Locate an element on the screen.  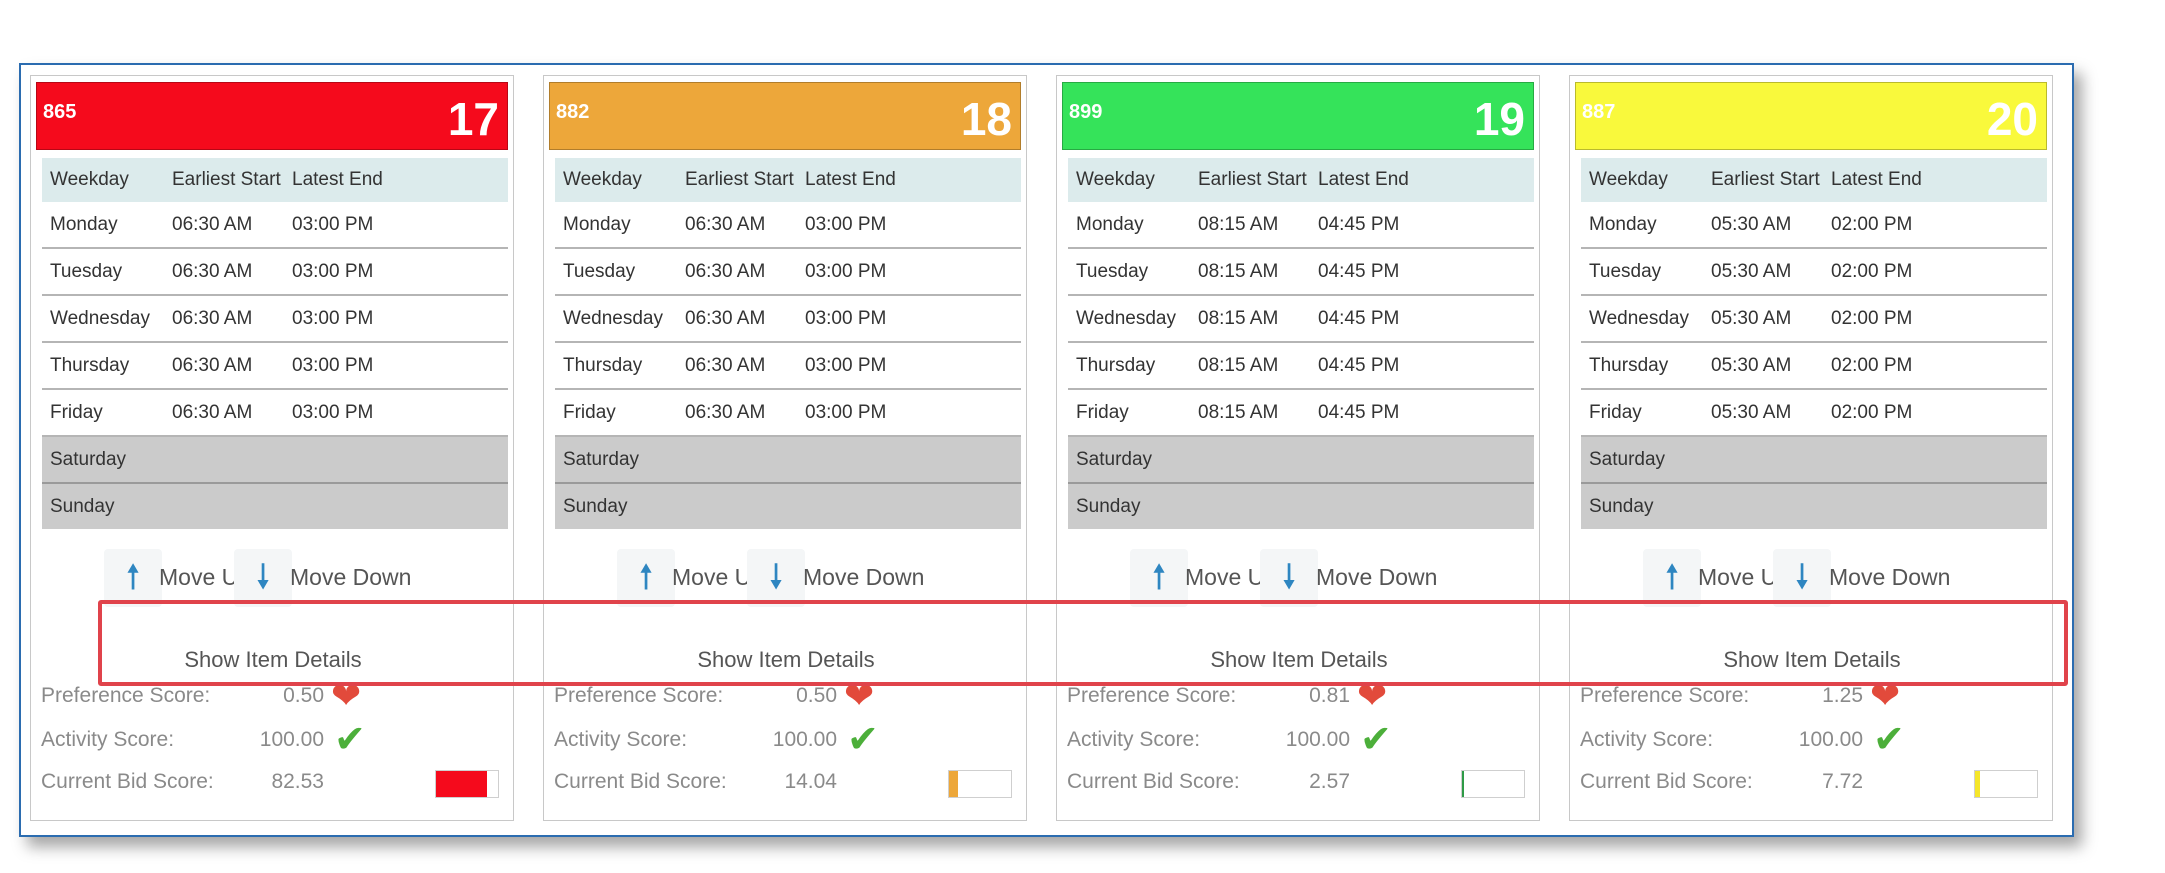
arrow-up-icon: 🠕 is located at coordinates (1672, 577).